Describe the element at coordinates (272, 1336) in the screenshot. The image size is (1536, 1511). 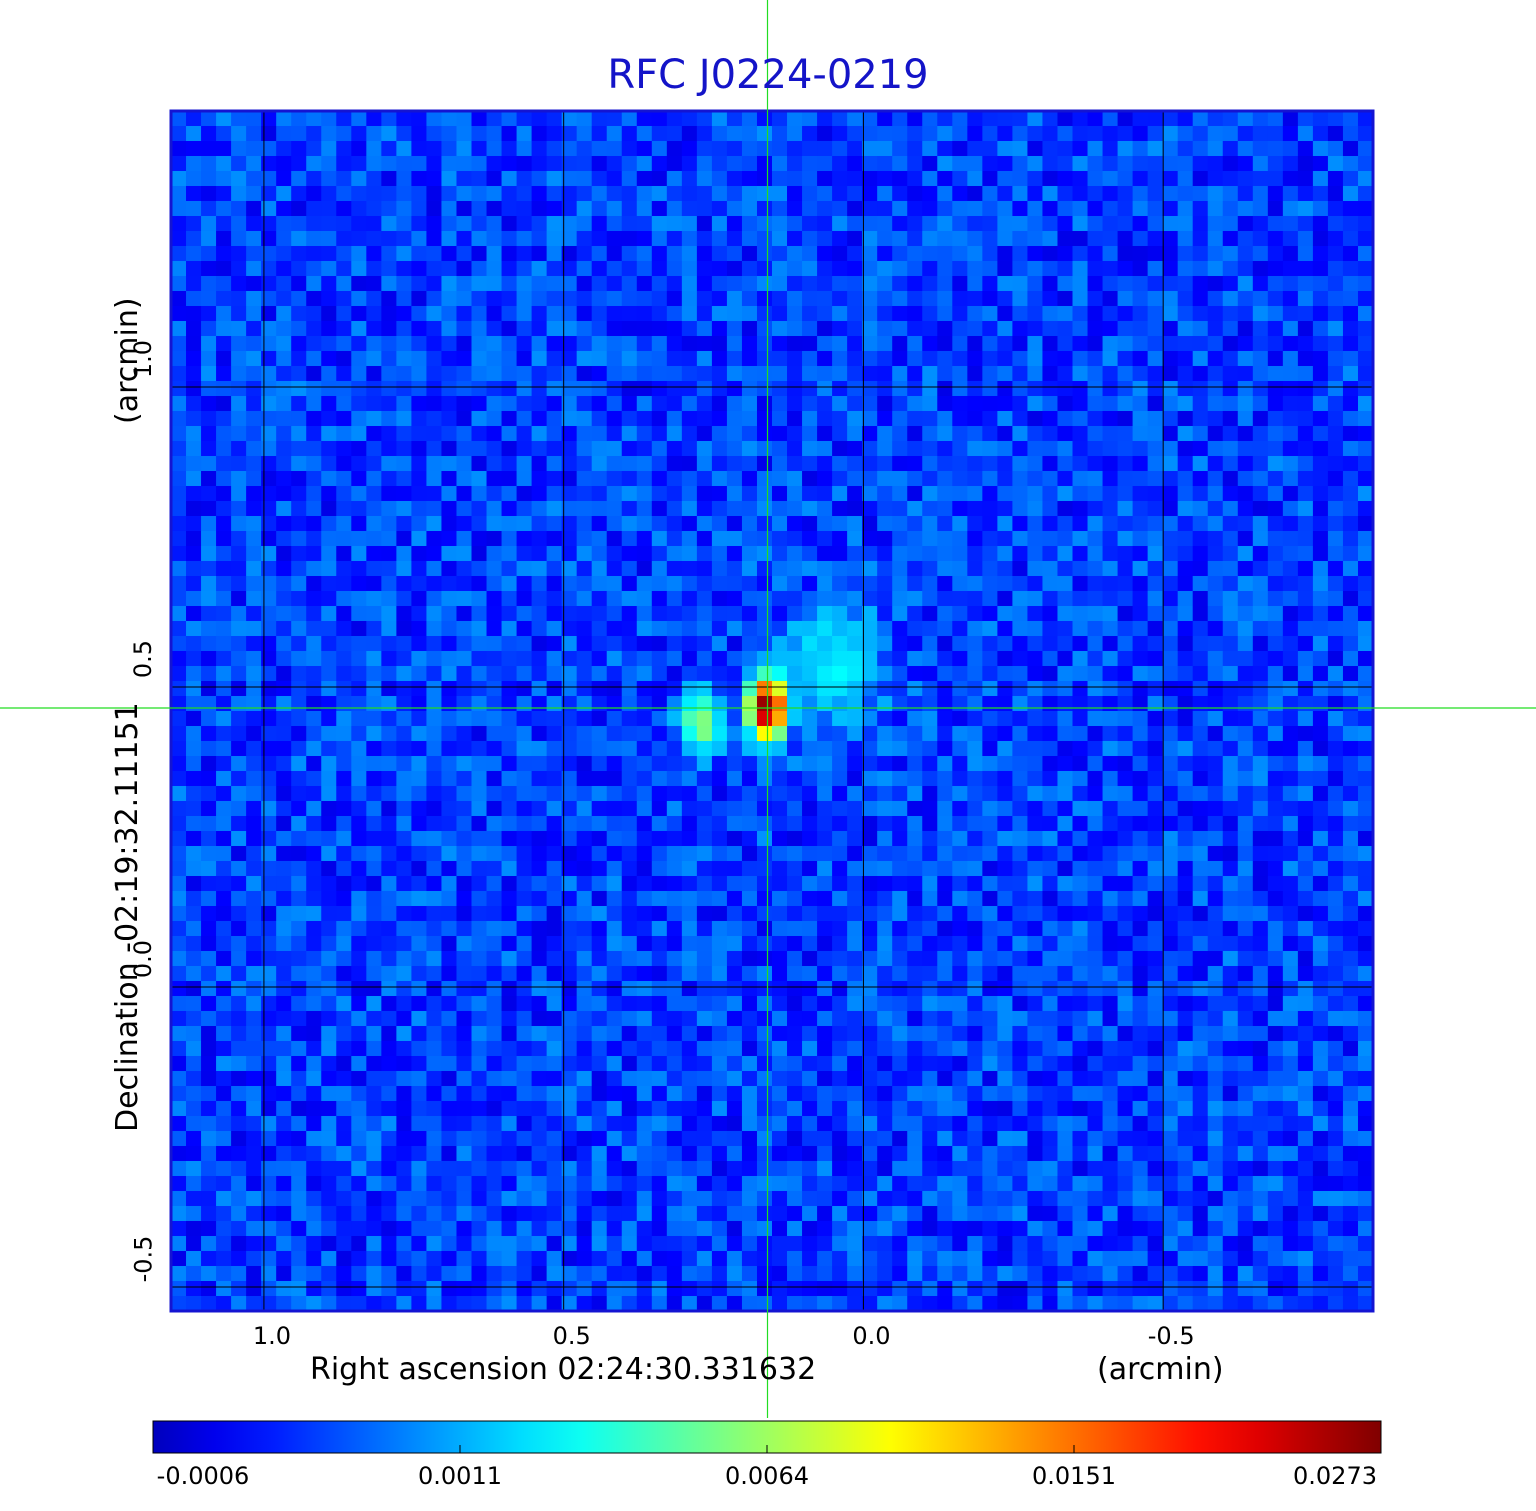
I see `x-tick-label: 1.0` at that location.